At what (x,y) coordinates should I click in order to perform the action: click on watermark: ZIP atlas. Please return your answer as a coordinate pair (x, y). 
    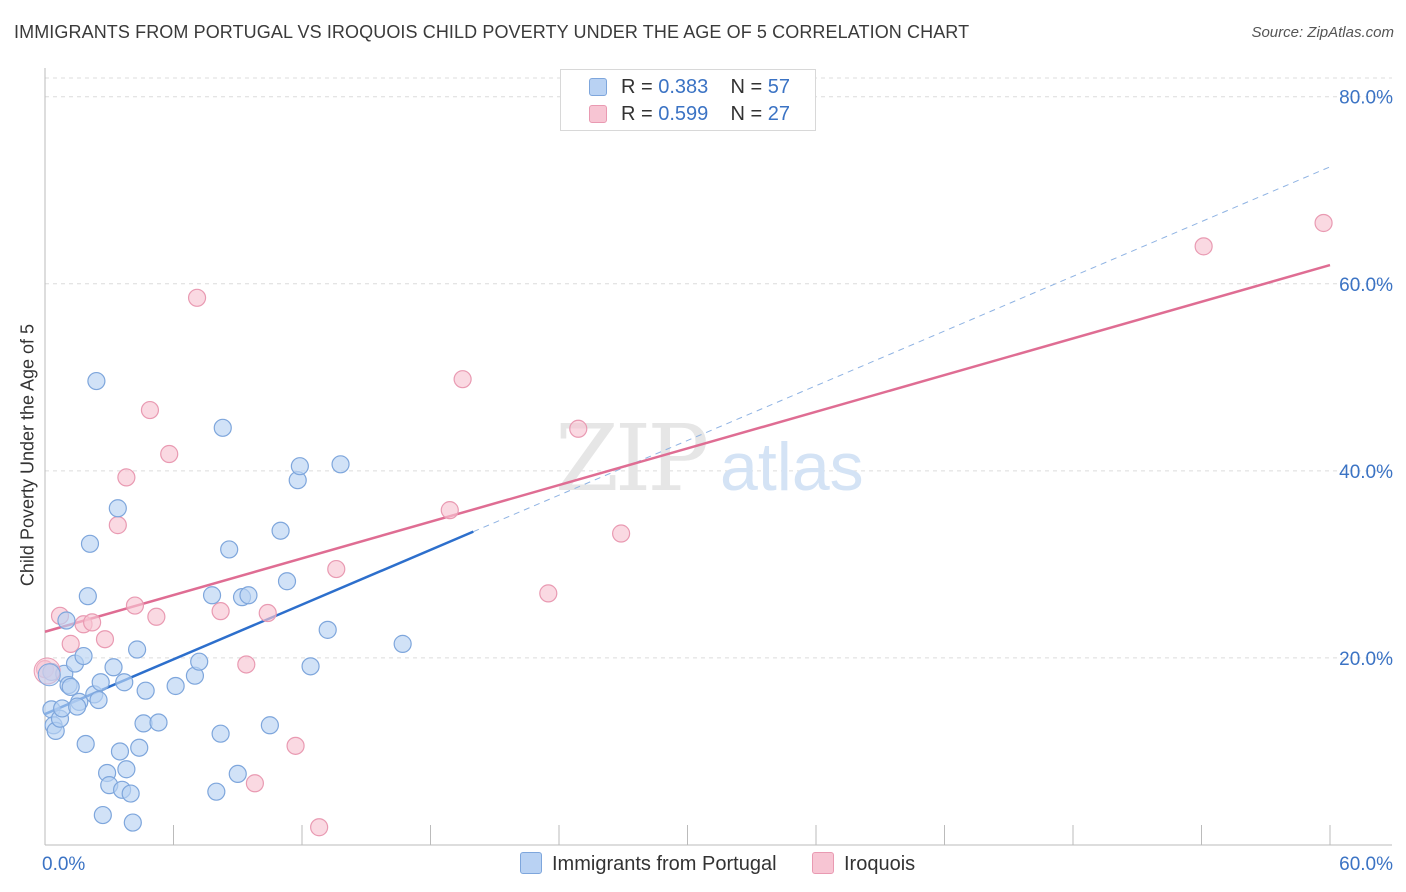
    Looking at the image, I should click on (709, 458).